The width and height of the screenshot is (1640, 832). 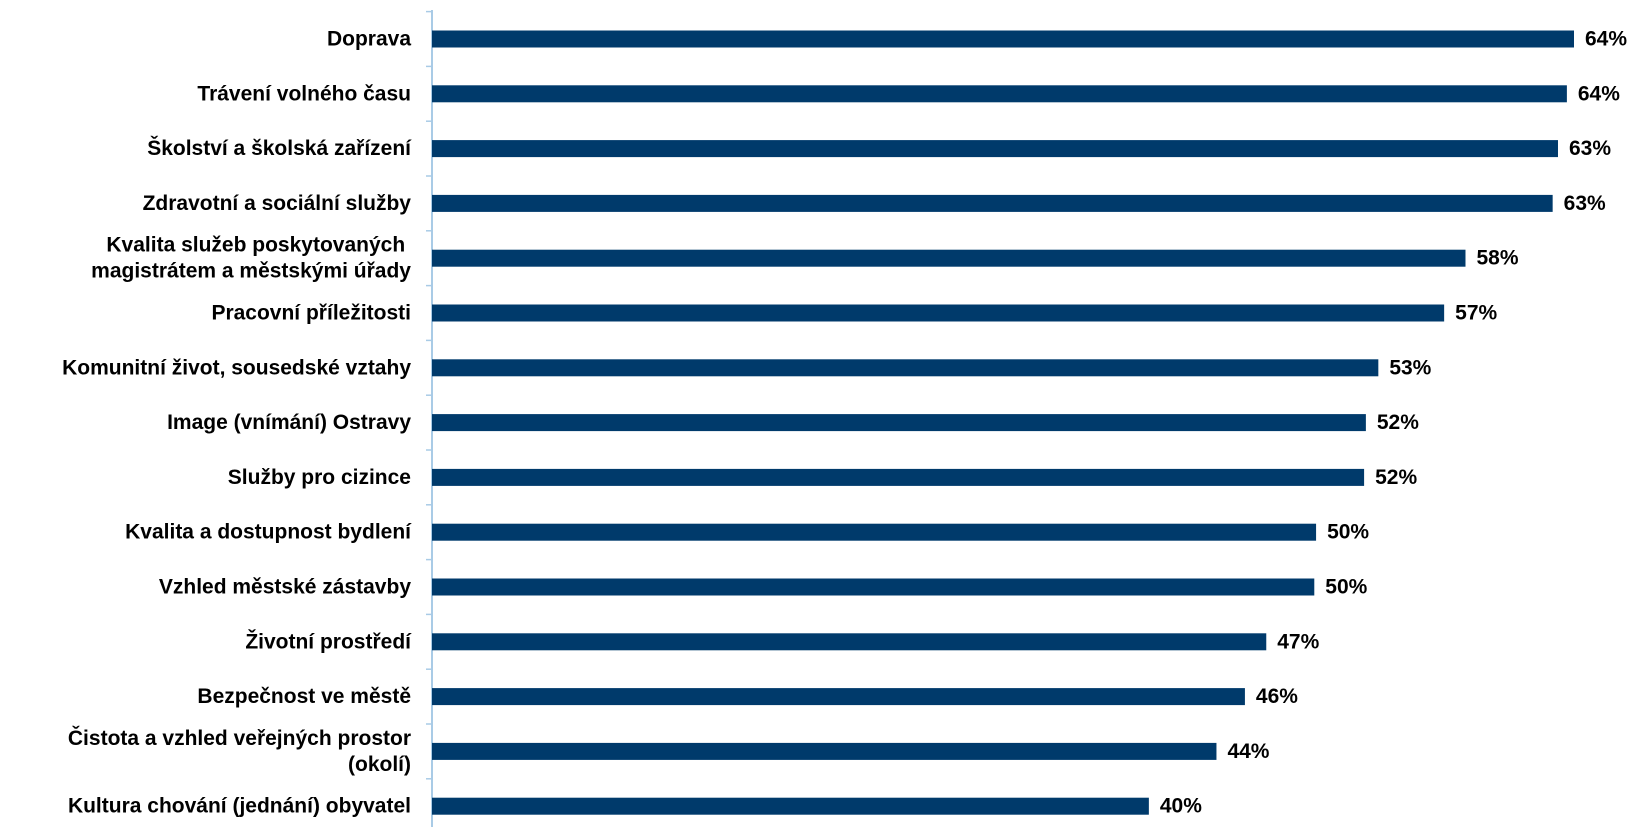 What do you see at coordinates (1181, 806) in the screenshot?
I see `value-label: 40%` at bounding box center [1181, 806].